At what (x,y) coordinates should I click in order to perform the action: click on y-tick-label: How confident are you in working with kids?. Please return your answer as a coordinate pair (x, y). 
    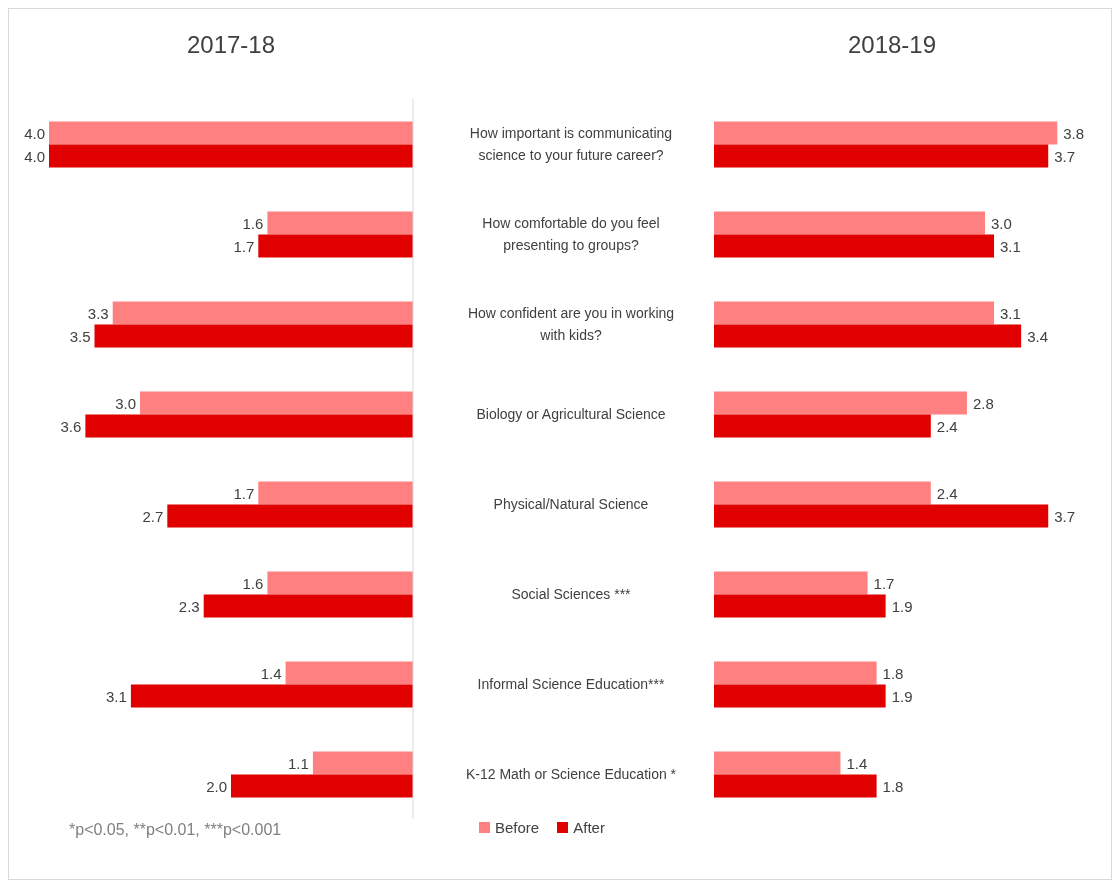
    Looking at the image, I should click on (571, 324).